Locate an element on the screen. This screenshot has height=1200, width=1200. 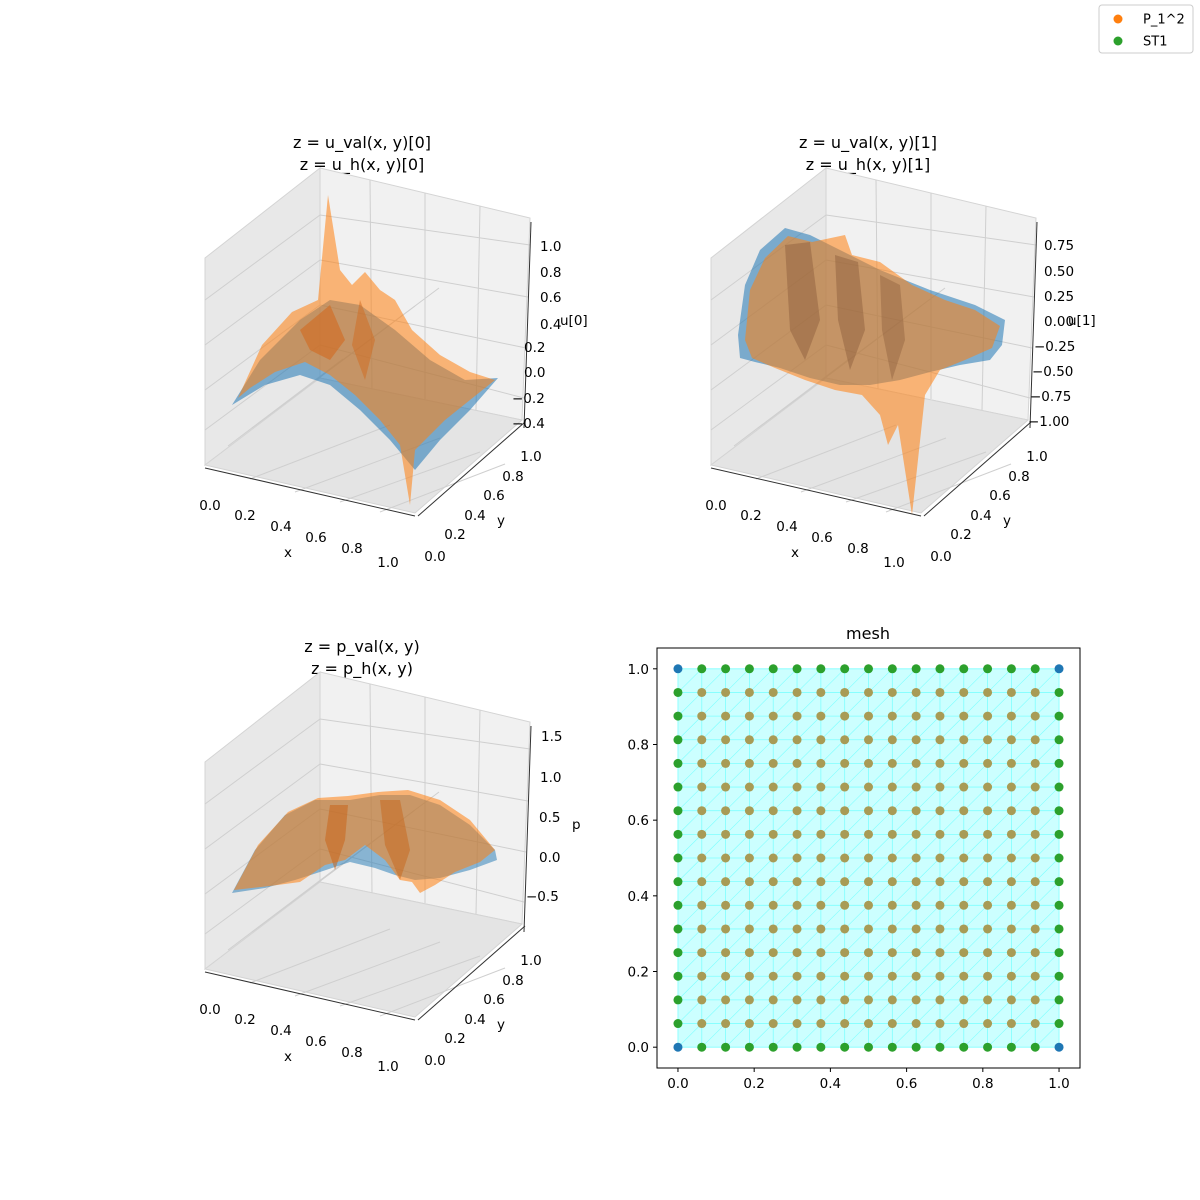
panel-u0-axis-lines is located at coordinates (368, 369).